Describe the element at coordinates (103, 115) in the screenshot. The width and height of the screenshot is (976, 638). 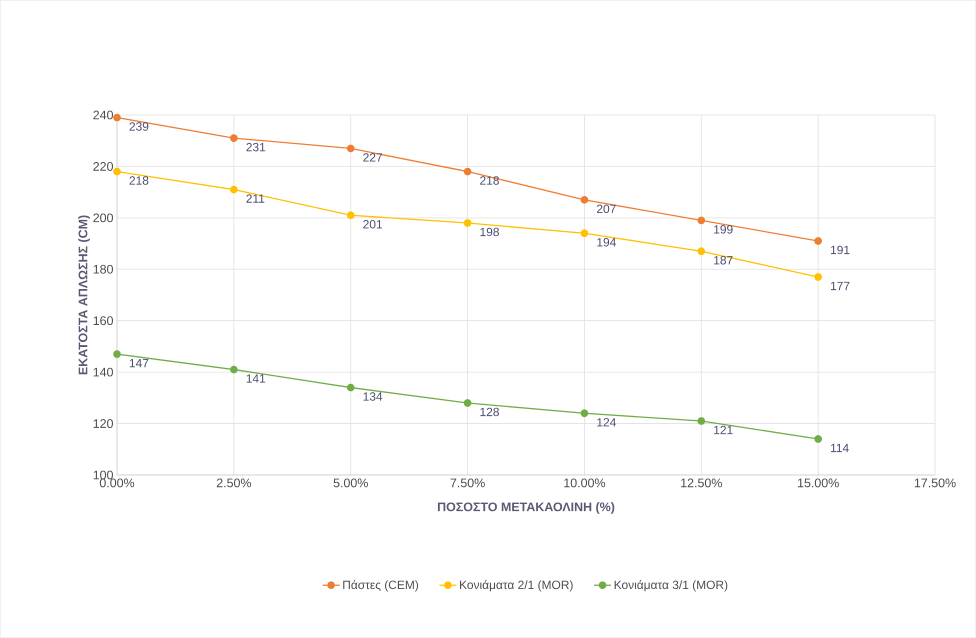
I see `y-tick-label: 240` at that location.